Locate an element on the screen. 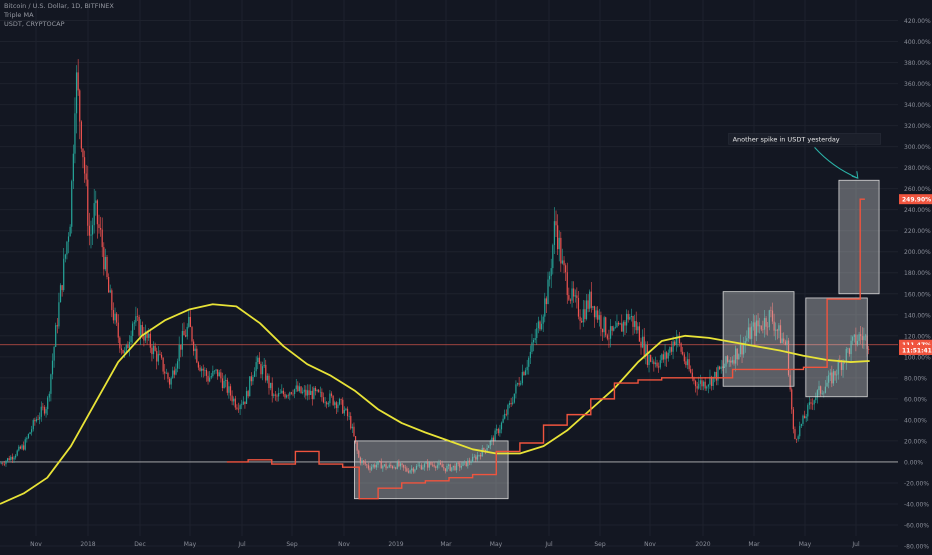  symbol-title: Bitcoin / U.S. Dollar, 1D, BITFINEX is located at coordinates (59, 6).